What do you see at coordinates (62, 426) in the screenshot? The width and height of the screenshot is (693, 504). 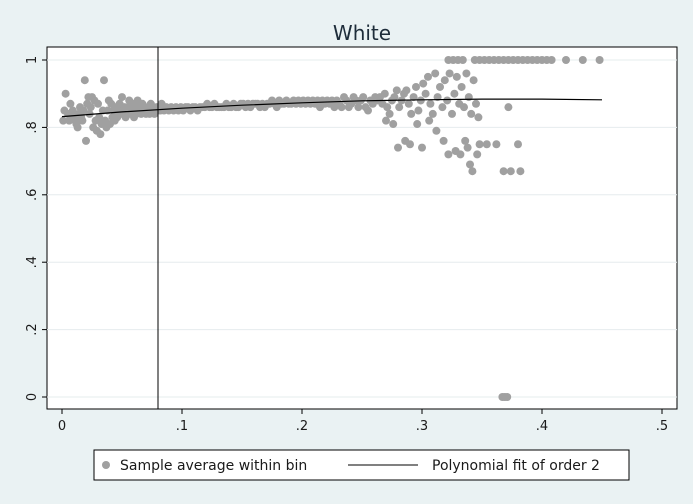 I see `x-tick-label: 0` at bounding box center [62, 426].